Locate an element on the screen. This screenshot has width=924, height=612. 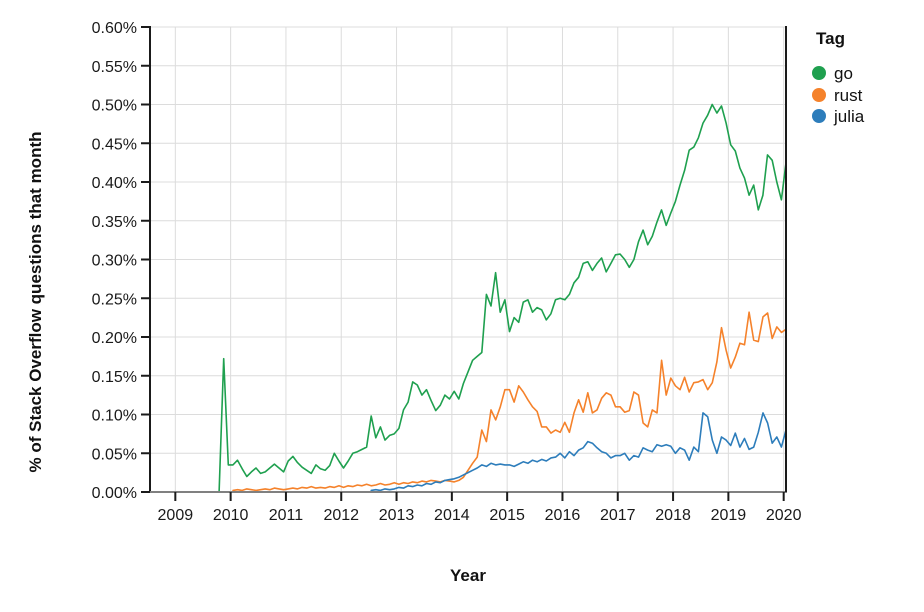
x-tick-label: 2010 is located at coordinates (231, 515).